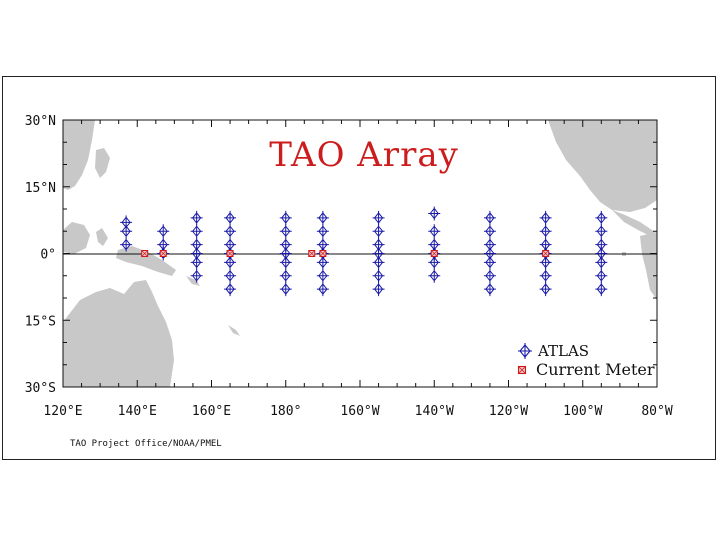  Describe the element at coordinates (193, 281) in the screenshot. I see `land-solomons` at that location.